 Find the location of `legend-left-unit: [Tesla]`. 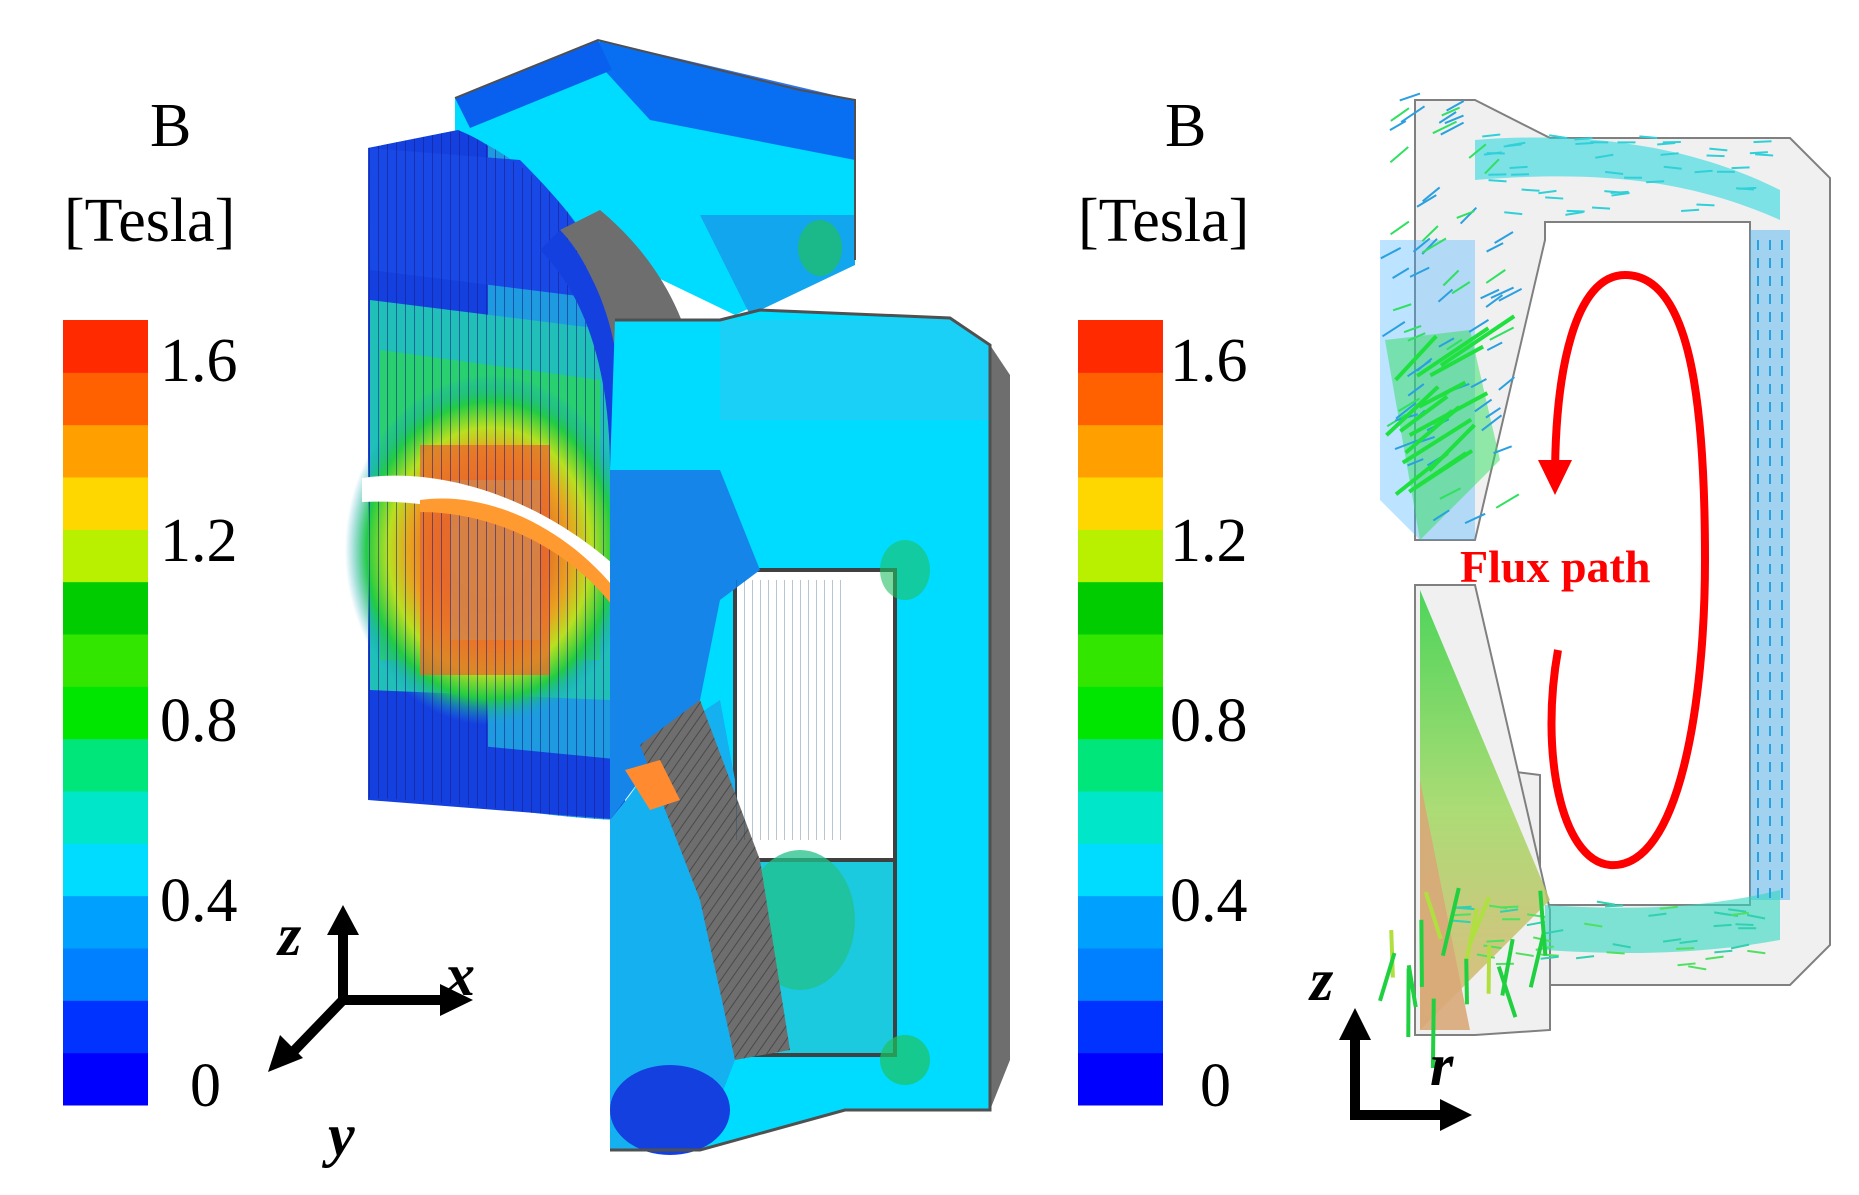

legend-left-unit: [Tesla] is located at coordinates (150, 221).